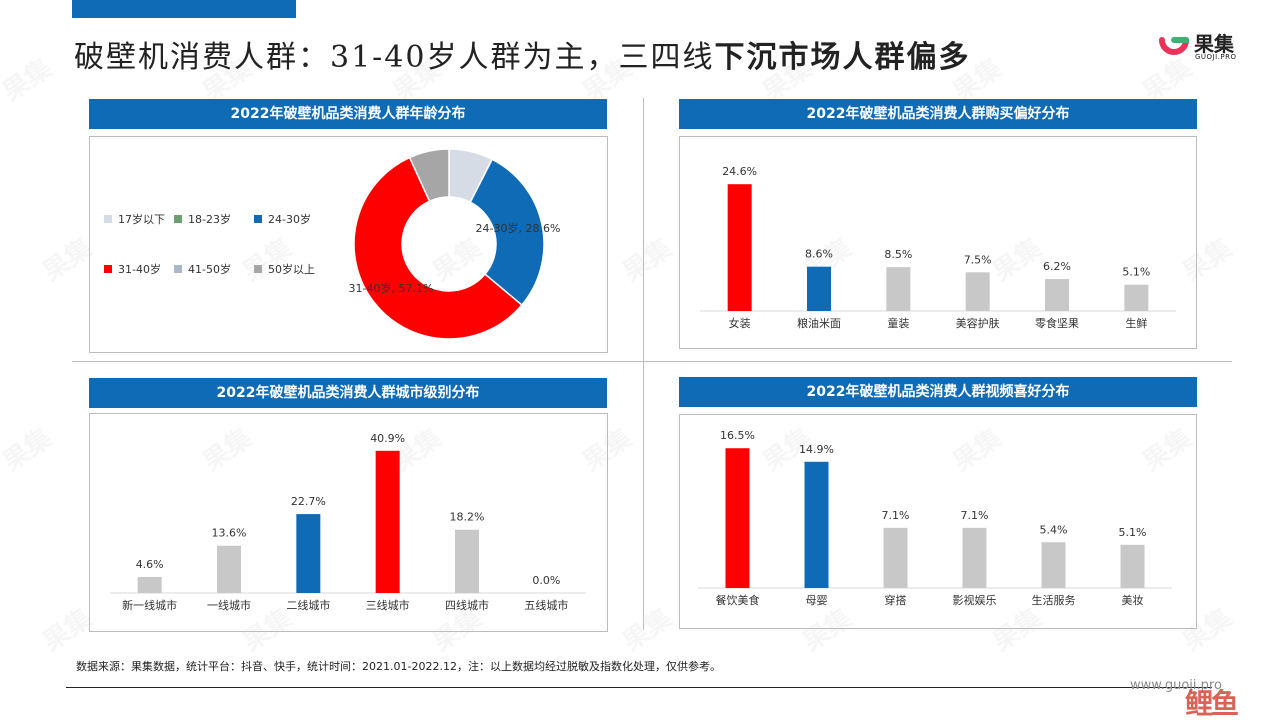 This screenshot has width=1280, height=720. I want to click on category-tick-label: 五线城市, so click(546, 605).